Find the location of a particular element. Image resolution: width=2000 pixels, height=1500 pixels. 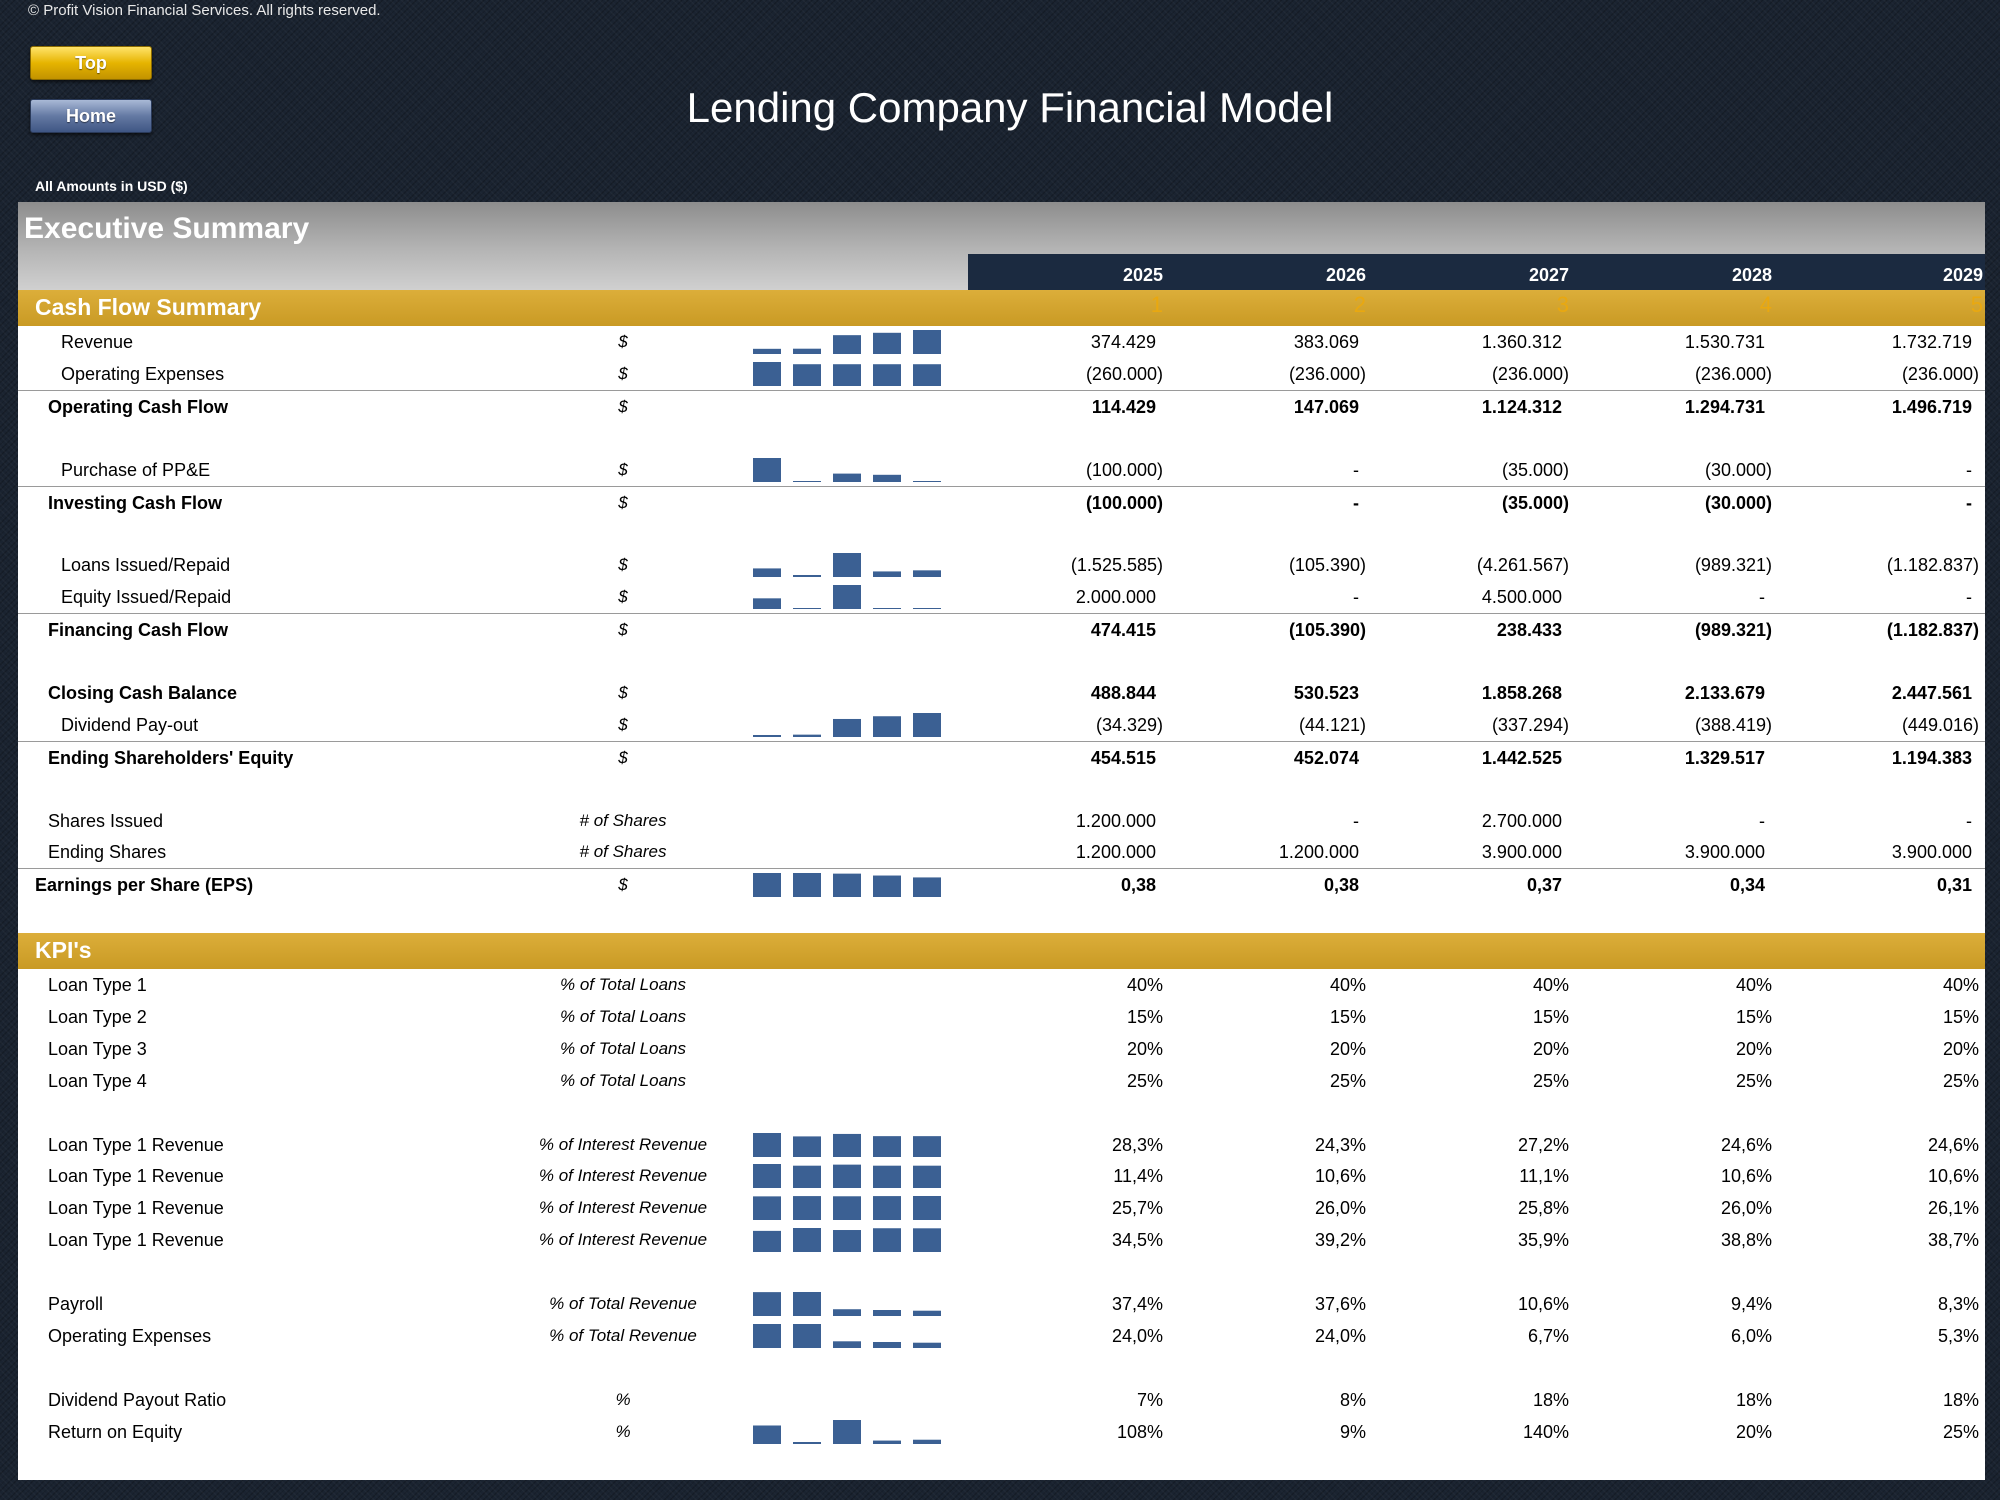

top-button: Top is located at coordinates (91, 63).